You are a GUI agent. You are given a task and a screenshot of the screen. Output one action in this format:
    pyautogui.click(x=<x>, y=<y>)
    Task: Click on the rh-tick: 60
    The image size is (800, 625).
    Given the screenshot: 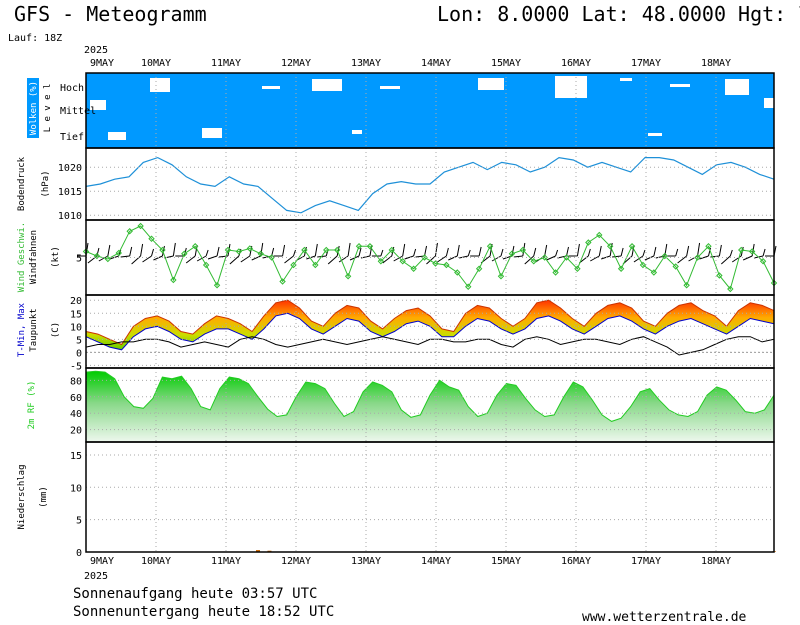 What is the action you would take?
    pyautogui.click(x=76, y=398)
    